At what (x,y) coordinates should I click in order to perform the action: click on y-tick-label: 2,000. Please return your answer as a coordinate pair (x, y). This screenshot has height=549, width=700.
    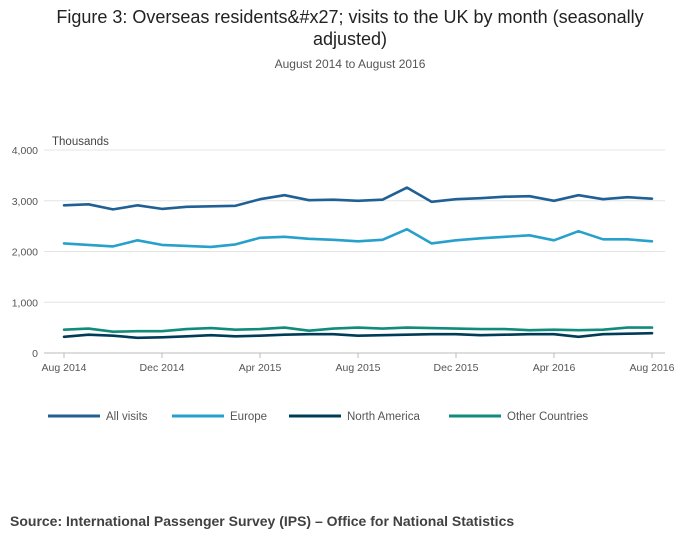
    Looking at the image, I should click on (25, 253).